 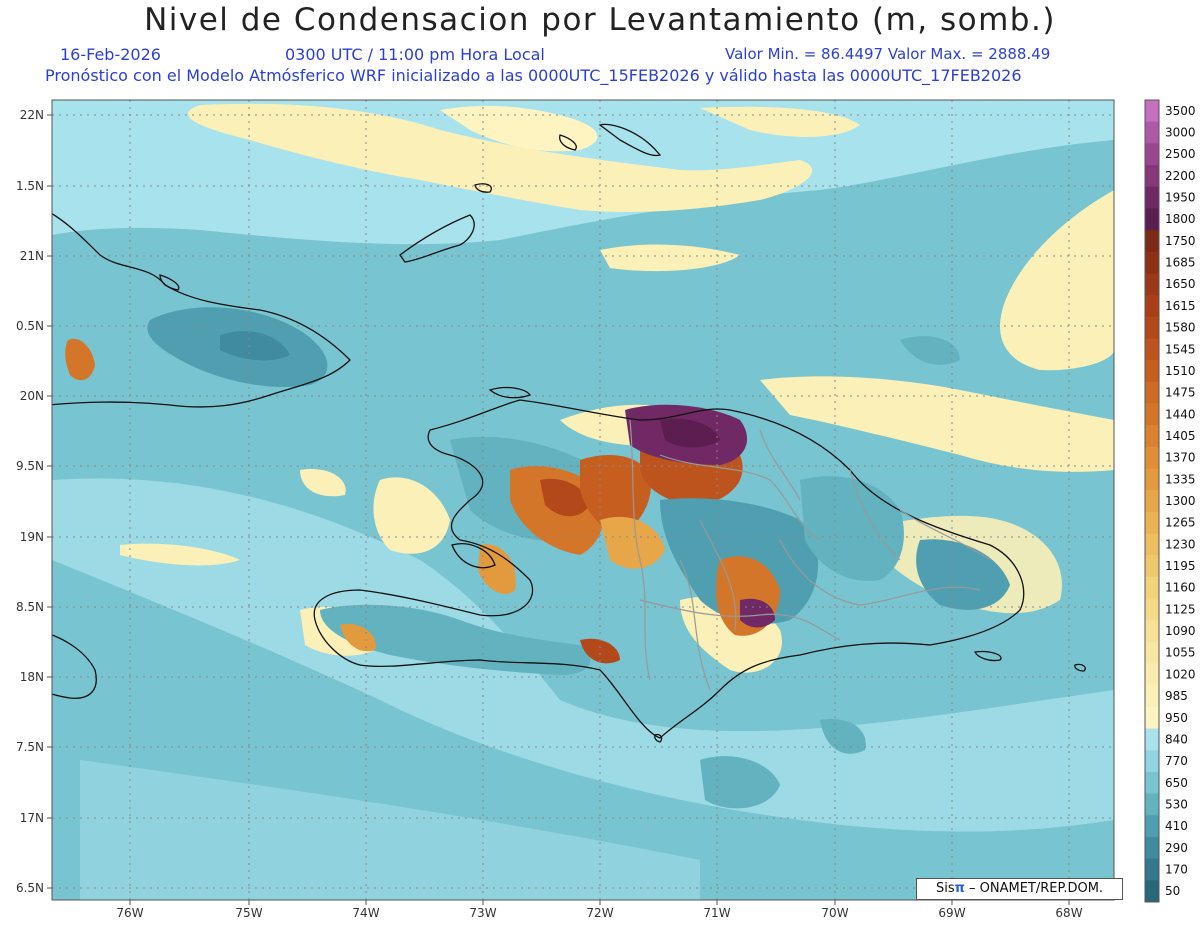 What do you see at coordinates (1180, 241) in the screenshot?
I see `colorbar-label: 1750` at bounding box center [1180, 241].